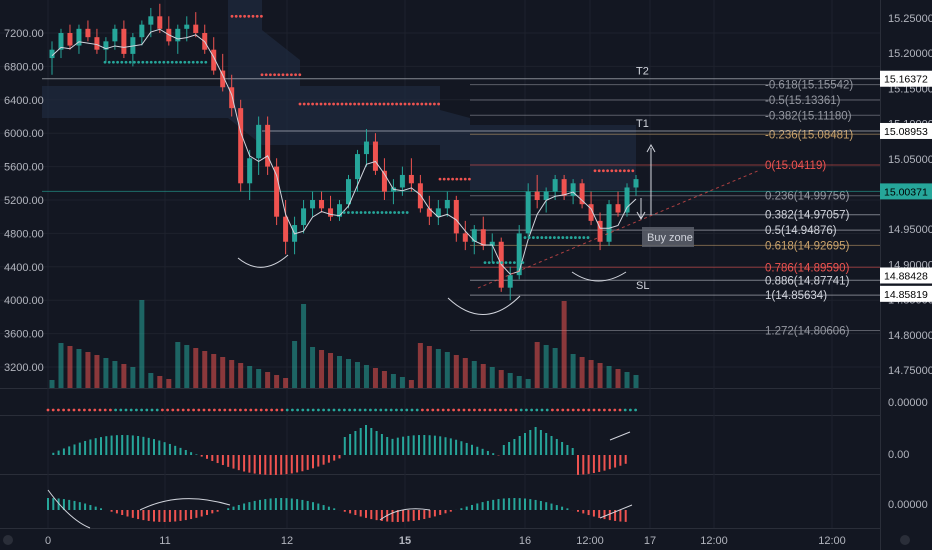 This screenshot has height=550, width=932. What do you see at coordinates (807, 332) in the screenshot?
I see `fib-level-label: 1.272(14.80606)` at bounding box center [807, 332].